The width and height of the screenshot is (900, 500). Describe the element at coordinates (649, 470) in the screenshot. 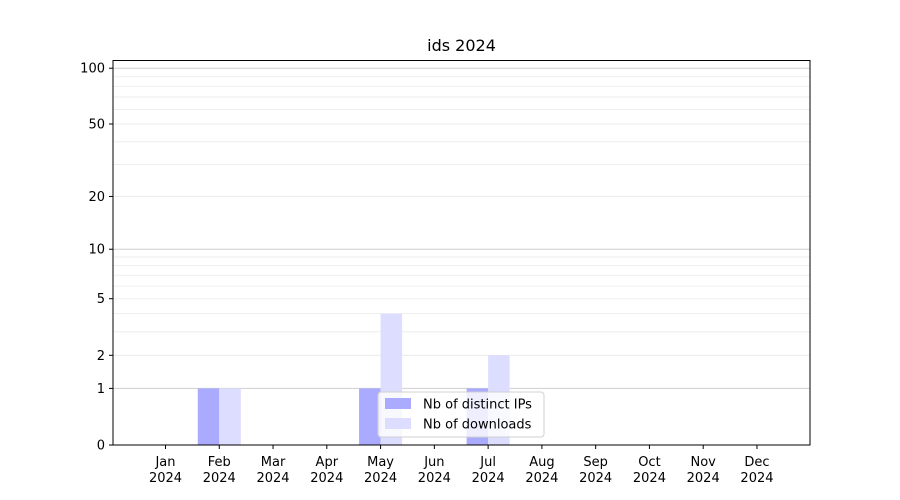

I see `x-tick-label: Oct 2024` at that location.